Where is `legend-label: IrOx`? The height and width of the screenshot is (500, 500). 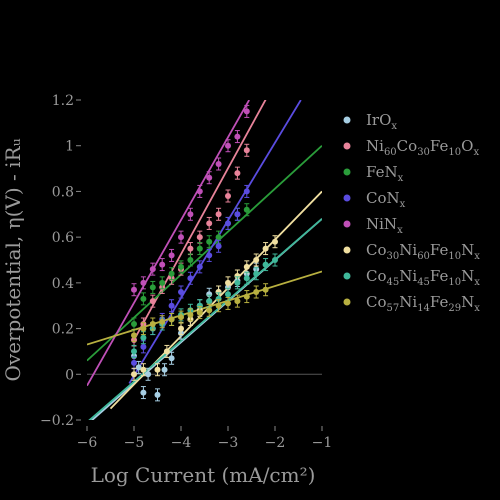
legend-label: IrOx is located at coordinates (381, 121).